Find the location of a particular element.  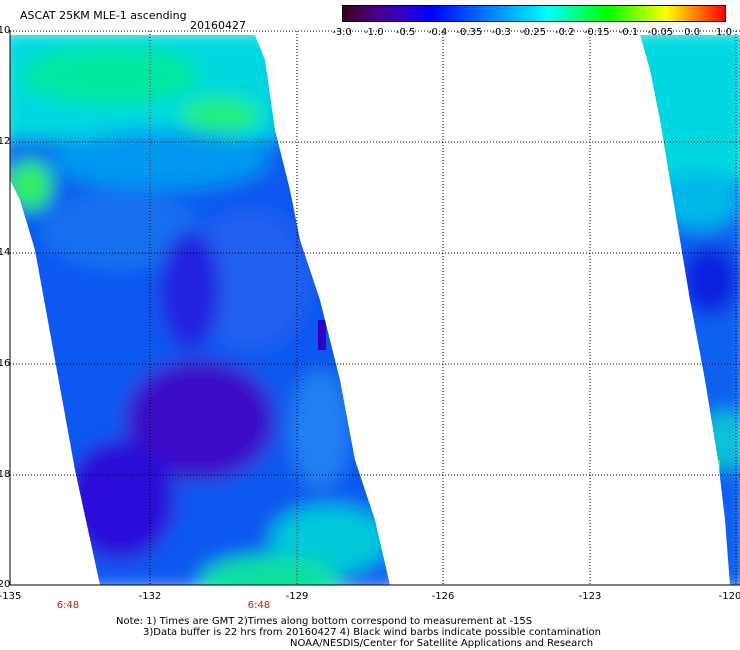

chart-title: ASCAT 25KM MLE-1 ascending is located at coordinates (103, 15).